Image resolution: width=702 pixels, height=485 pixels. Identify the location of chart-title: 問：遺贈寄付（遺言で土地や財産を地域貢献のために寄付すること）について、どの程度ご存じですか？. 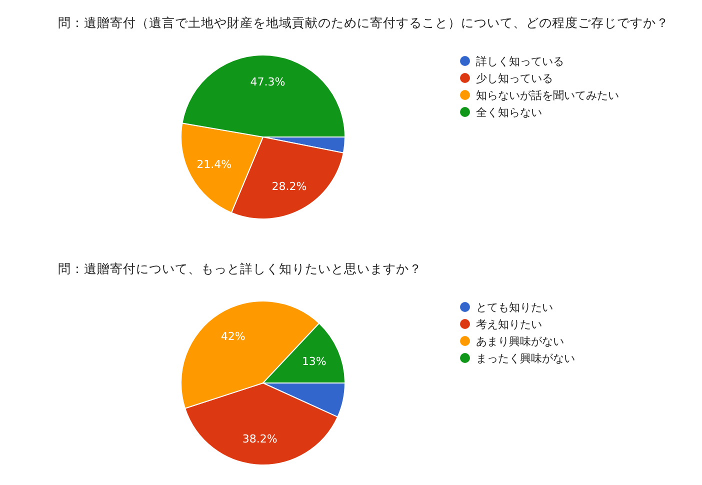
(363, 22).